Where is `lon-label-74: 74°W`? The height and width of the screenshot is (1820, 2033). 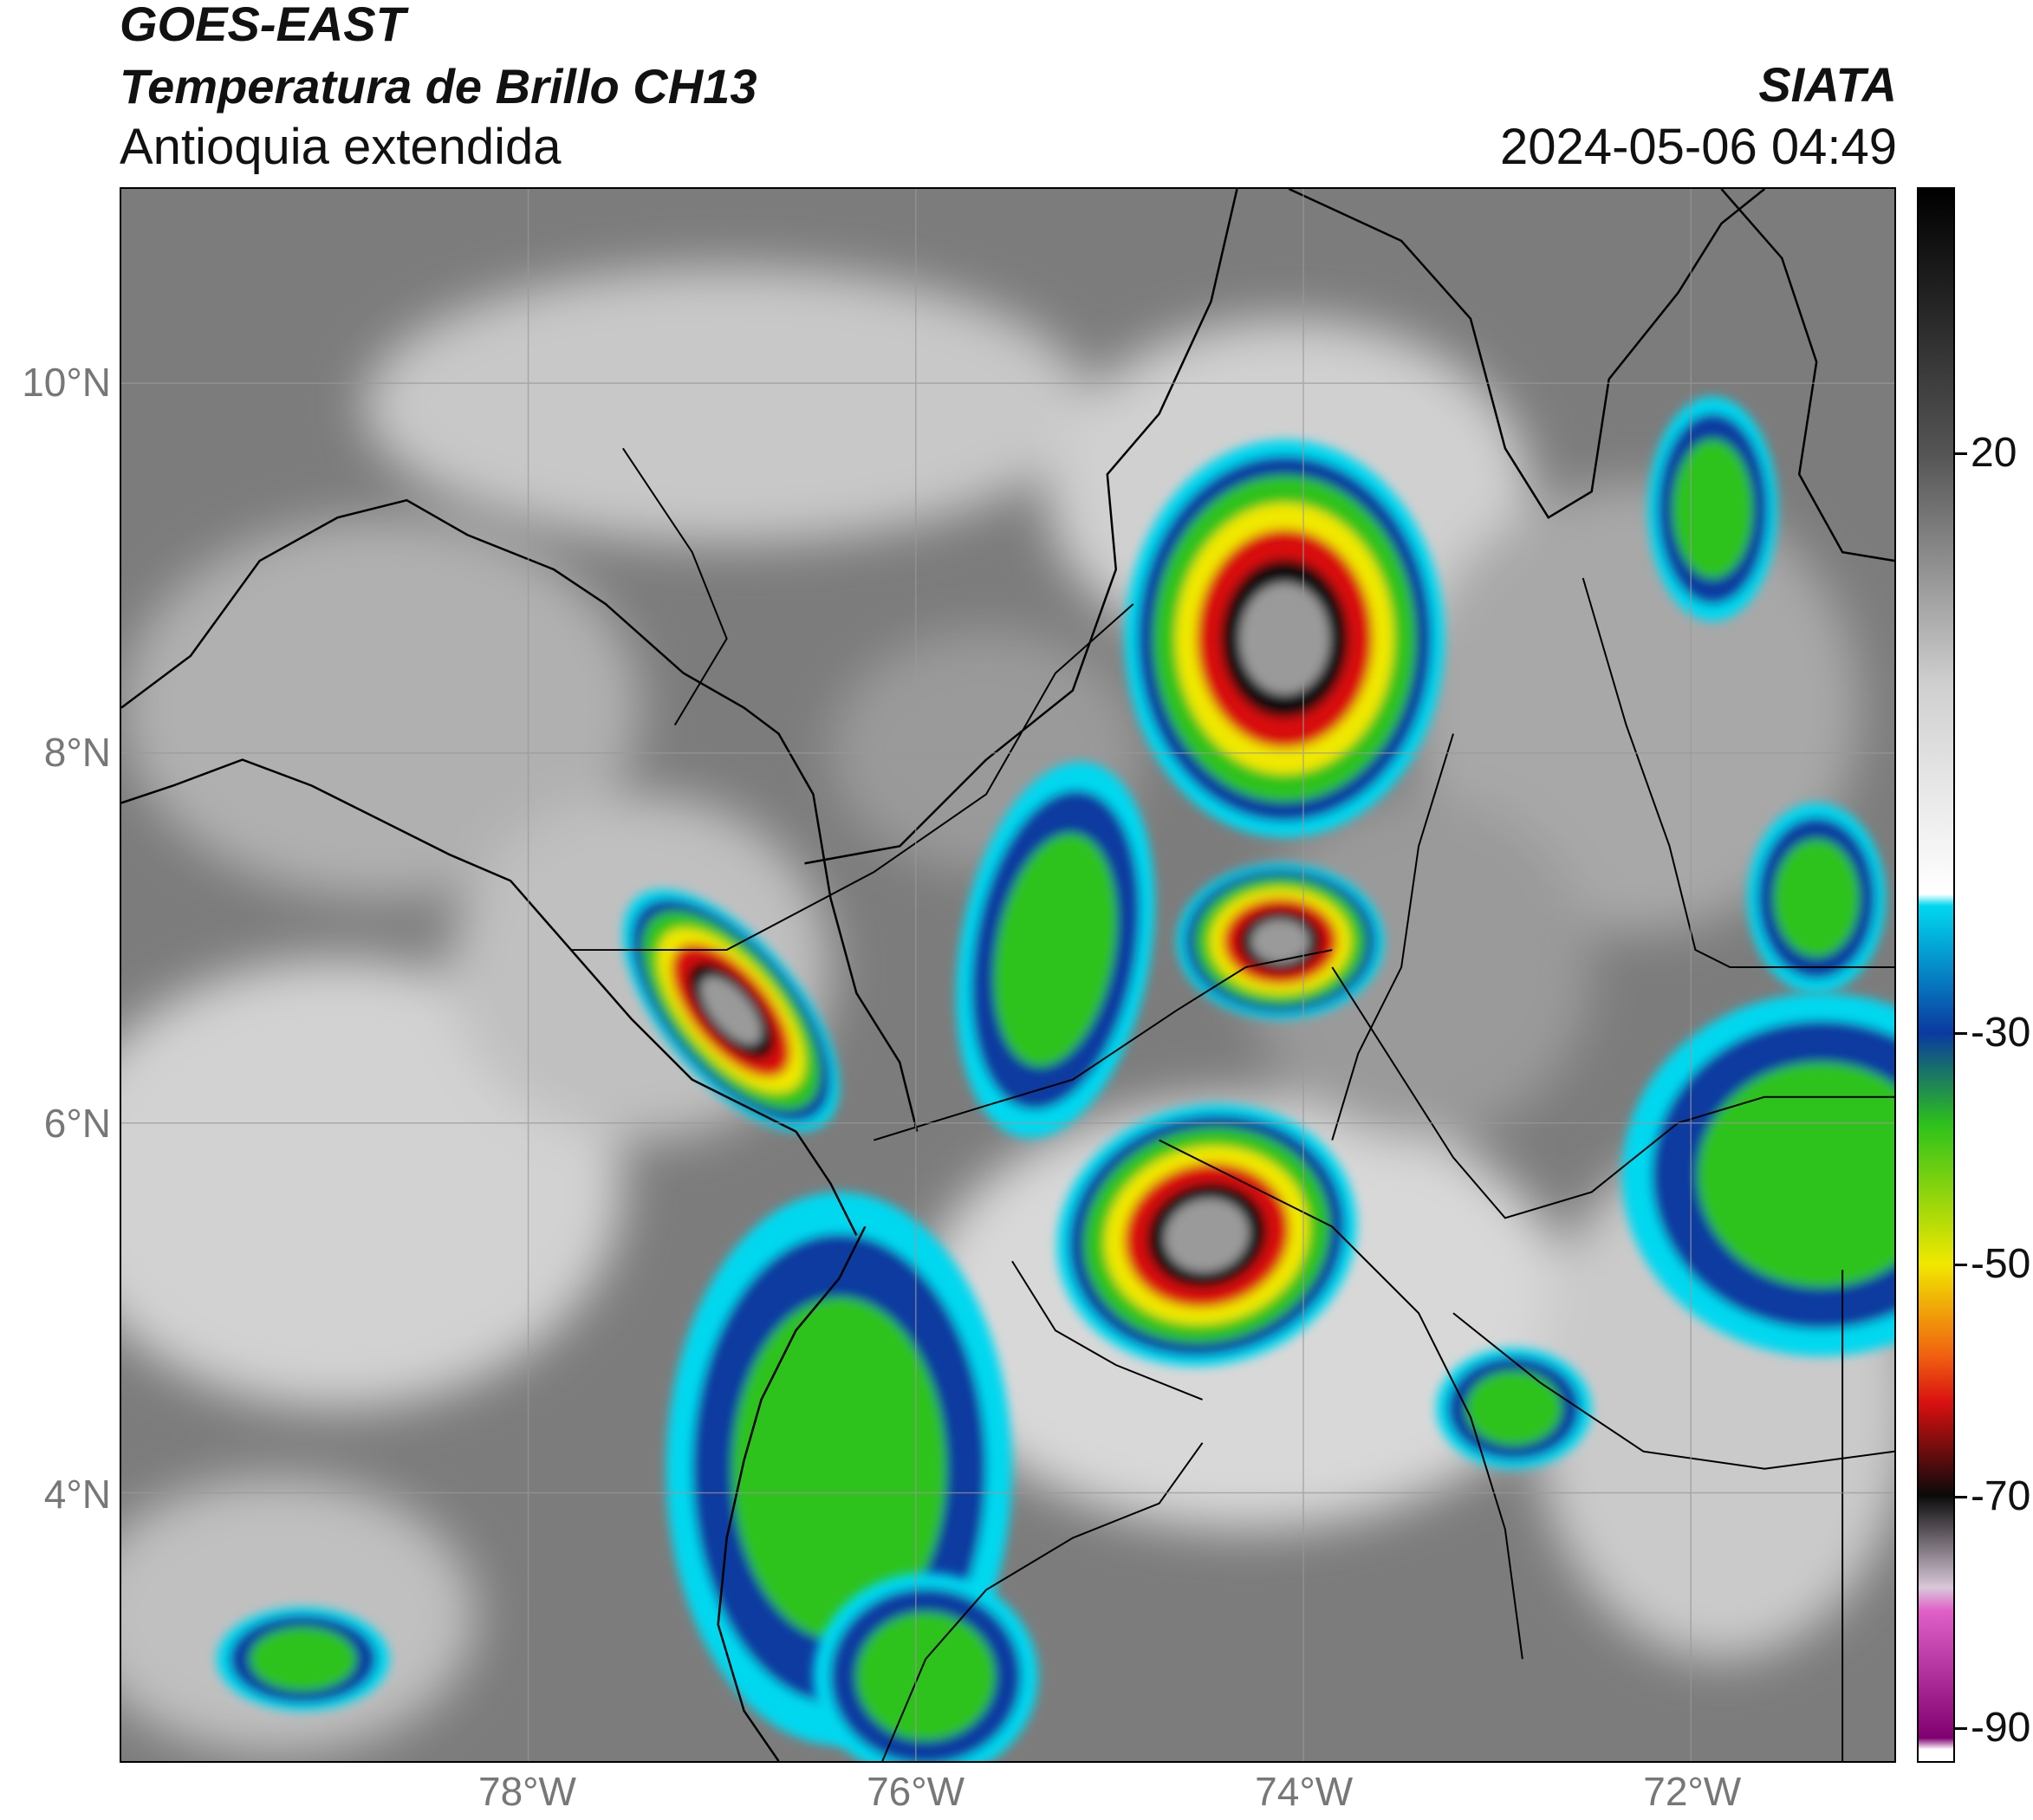 lon-label-74: 74°W is located at coordinates (1304, 1791).